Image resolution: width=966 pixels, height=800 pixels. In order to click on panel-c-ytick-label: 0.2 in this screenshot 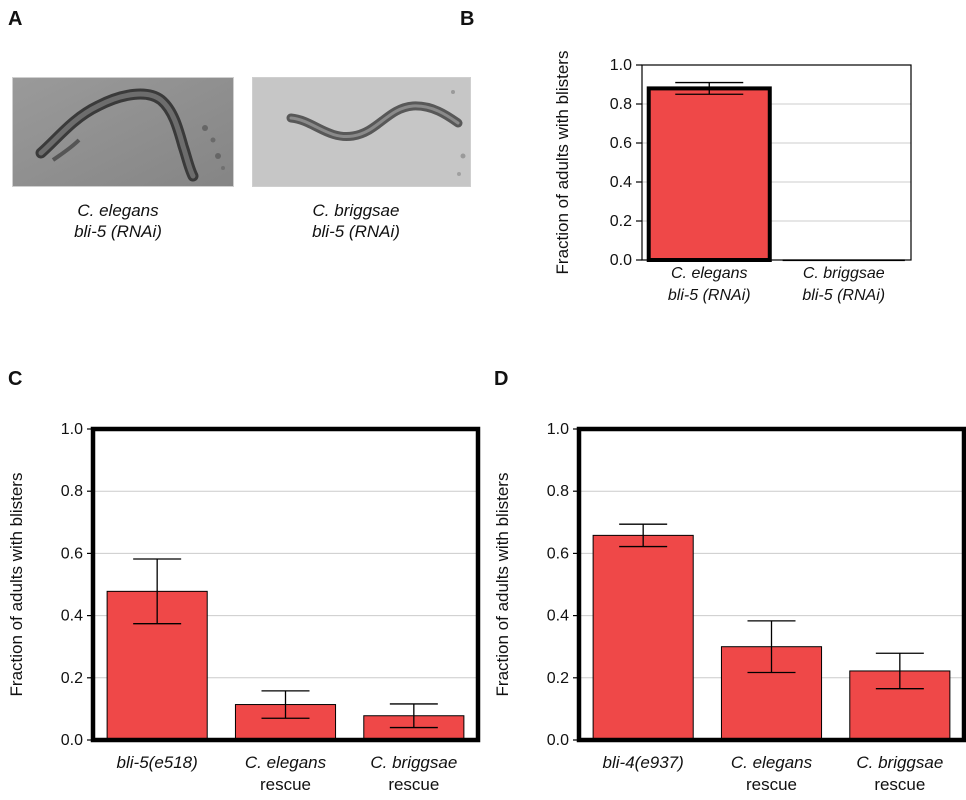, I will do `click(72, 678)`.